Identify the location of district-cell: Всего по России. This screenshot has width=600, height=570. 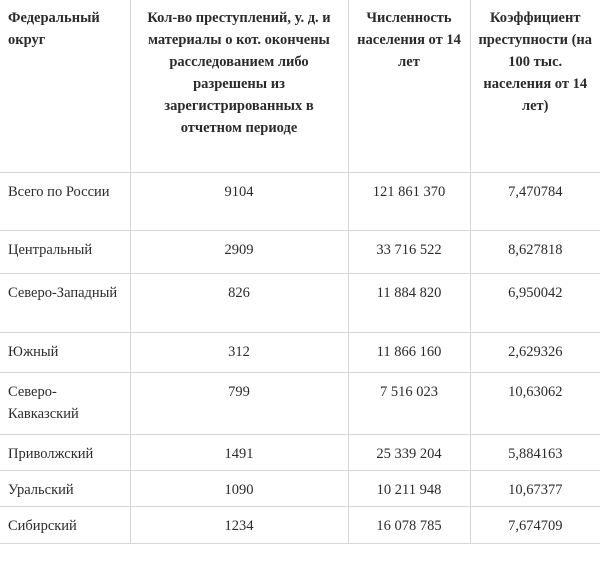
(65, 201).